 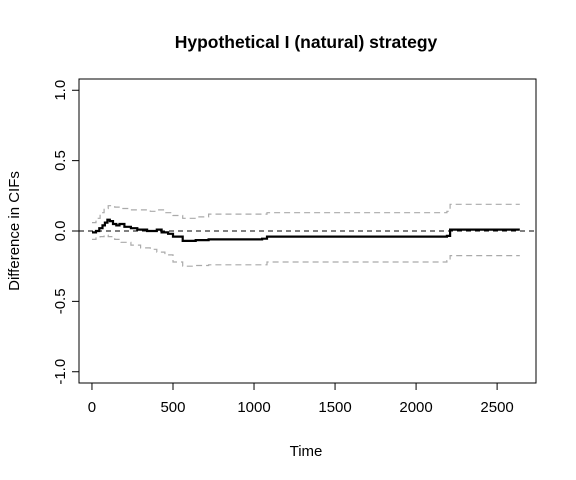 I want to click on chart-title: Hypothetical I (natural) strategy, so click(x=306, y=42).